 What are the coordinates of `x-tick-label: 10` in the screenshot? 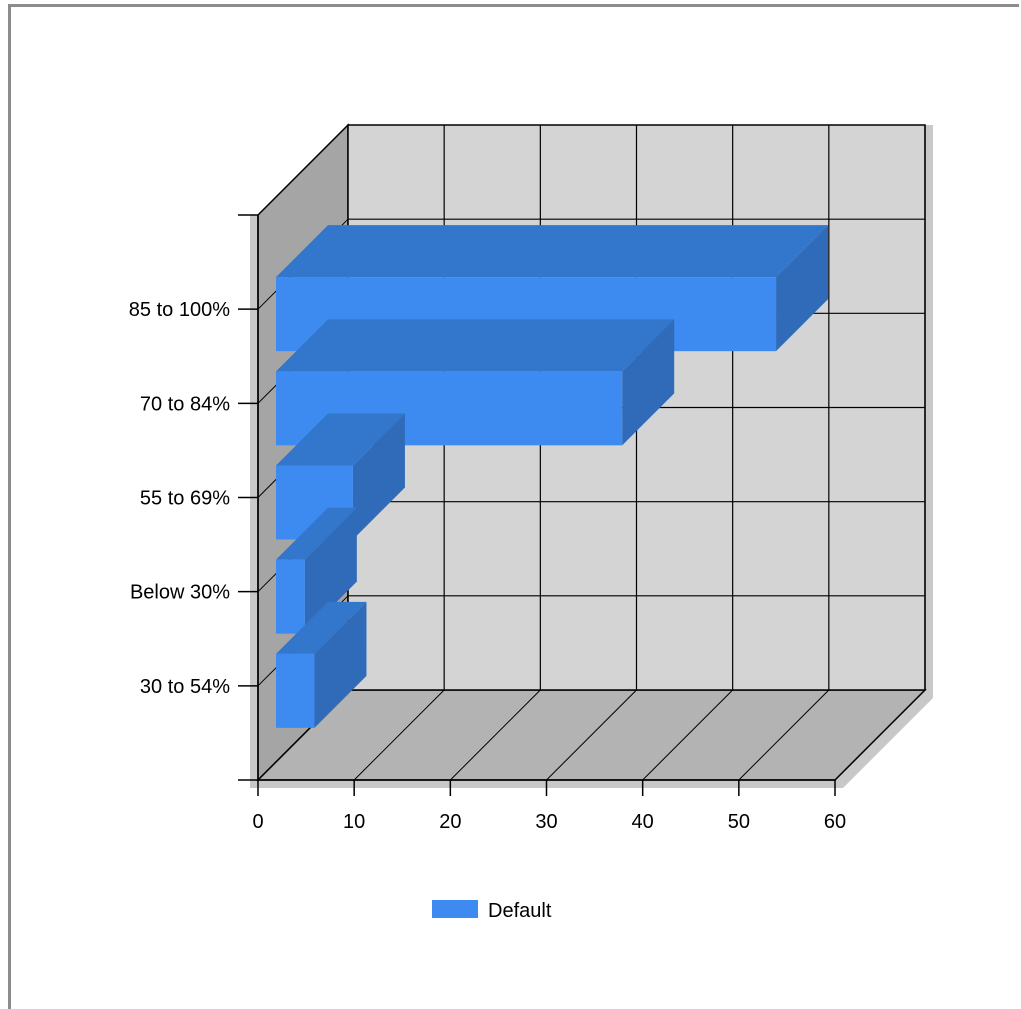 It's located at (354, 822).